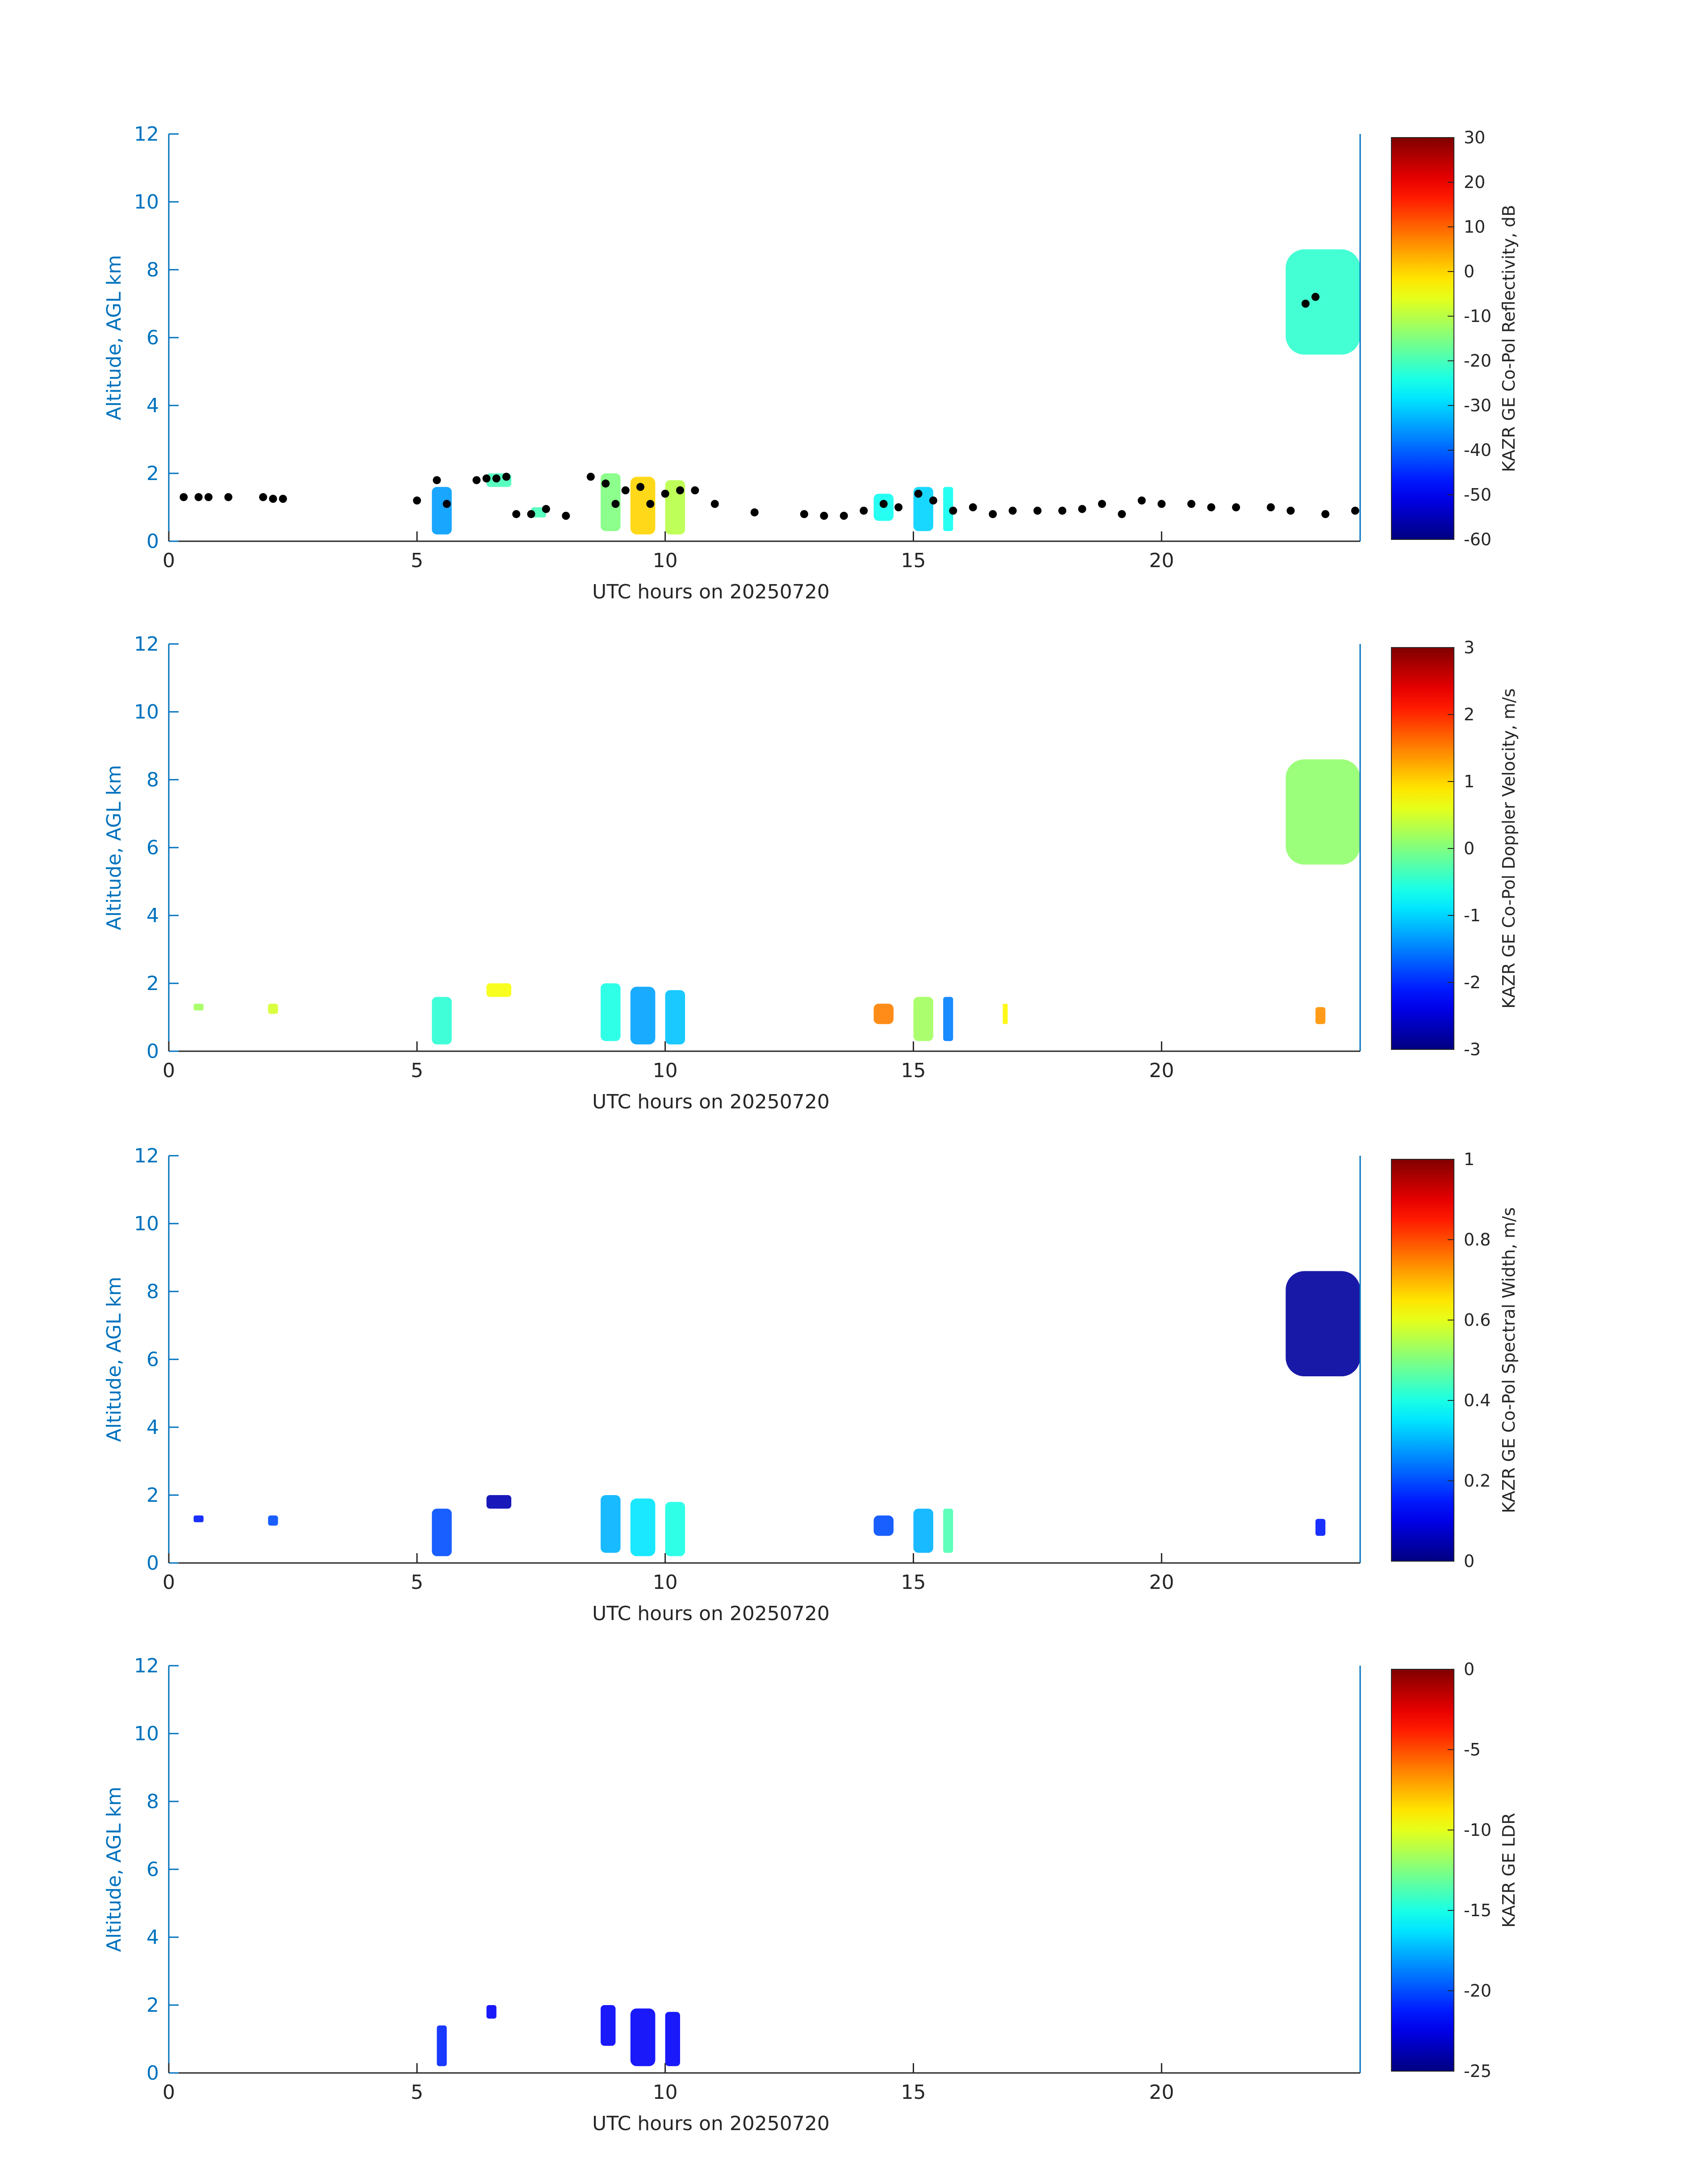 Image resolution: width=1708 pixels, height=2177 pixels. What do you see at coordinates (711, 2123) in the screenshot?
I see `x-axis-label: UTC hours on 20250720` at bounding box center [711, 2123].